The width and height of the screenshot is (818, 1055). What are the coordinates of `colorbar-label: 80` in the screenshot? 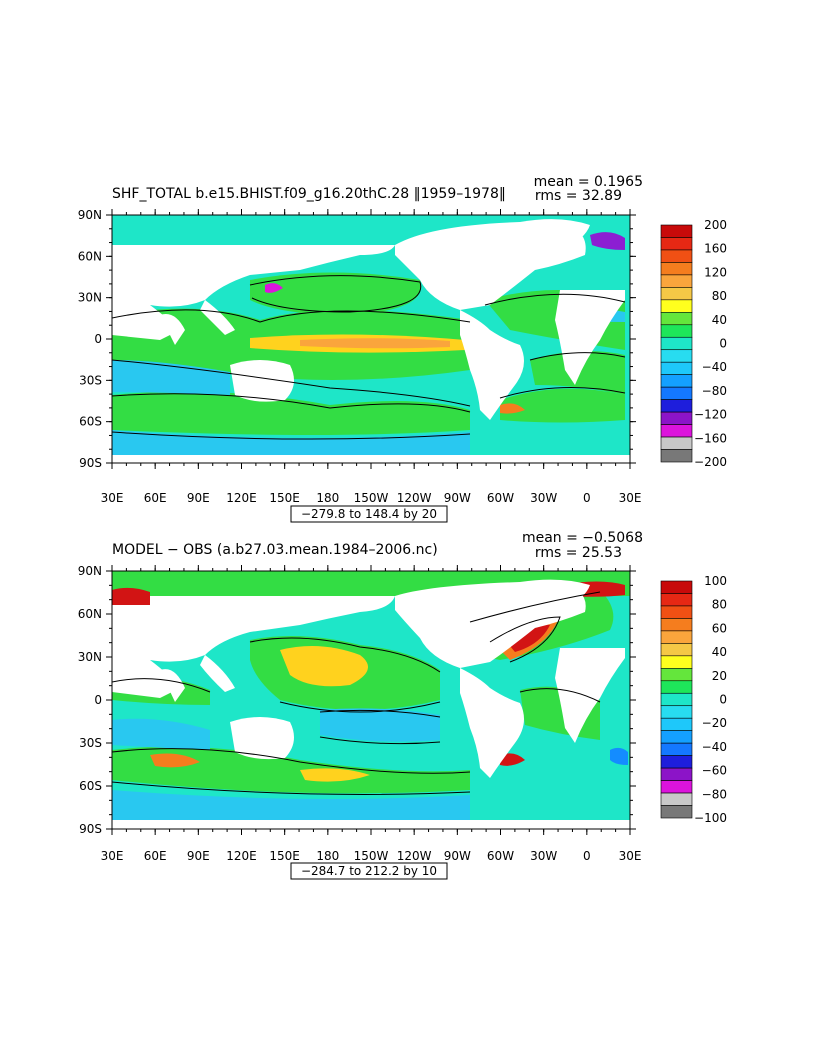 It's located at (719, 296).